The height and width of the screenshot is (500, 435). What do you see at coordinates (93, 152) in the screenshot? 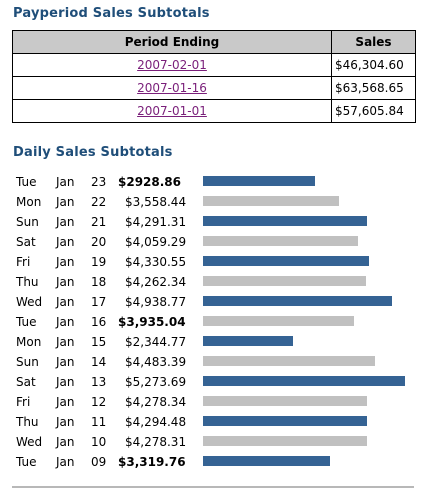
I see `daily-section-title: Daily Sales Subtotals` at bounding box center [93, 152].